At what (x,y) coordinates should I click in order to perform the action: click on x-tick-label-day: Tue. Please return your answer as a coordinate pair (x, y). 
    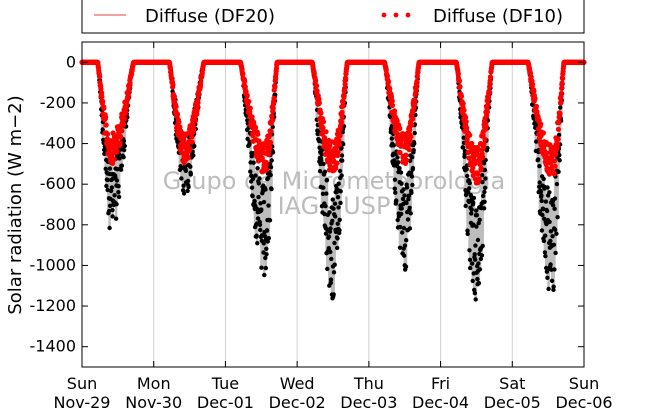
    Looking at the image, I should click on (225, 383).